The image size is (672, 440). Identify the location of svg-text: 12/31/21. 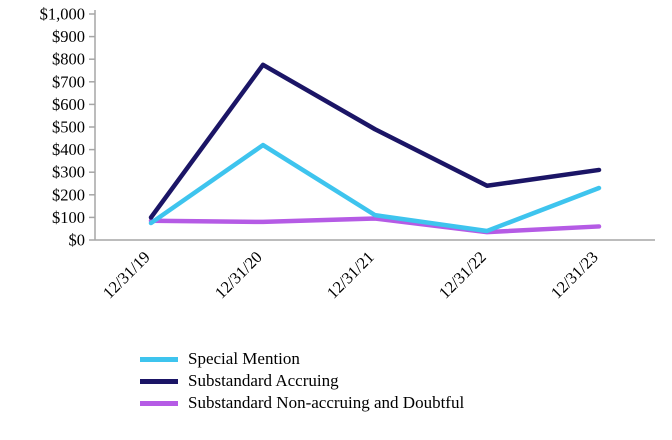
(350, 274).